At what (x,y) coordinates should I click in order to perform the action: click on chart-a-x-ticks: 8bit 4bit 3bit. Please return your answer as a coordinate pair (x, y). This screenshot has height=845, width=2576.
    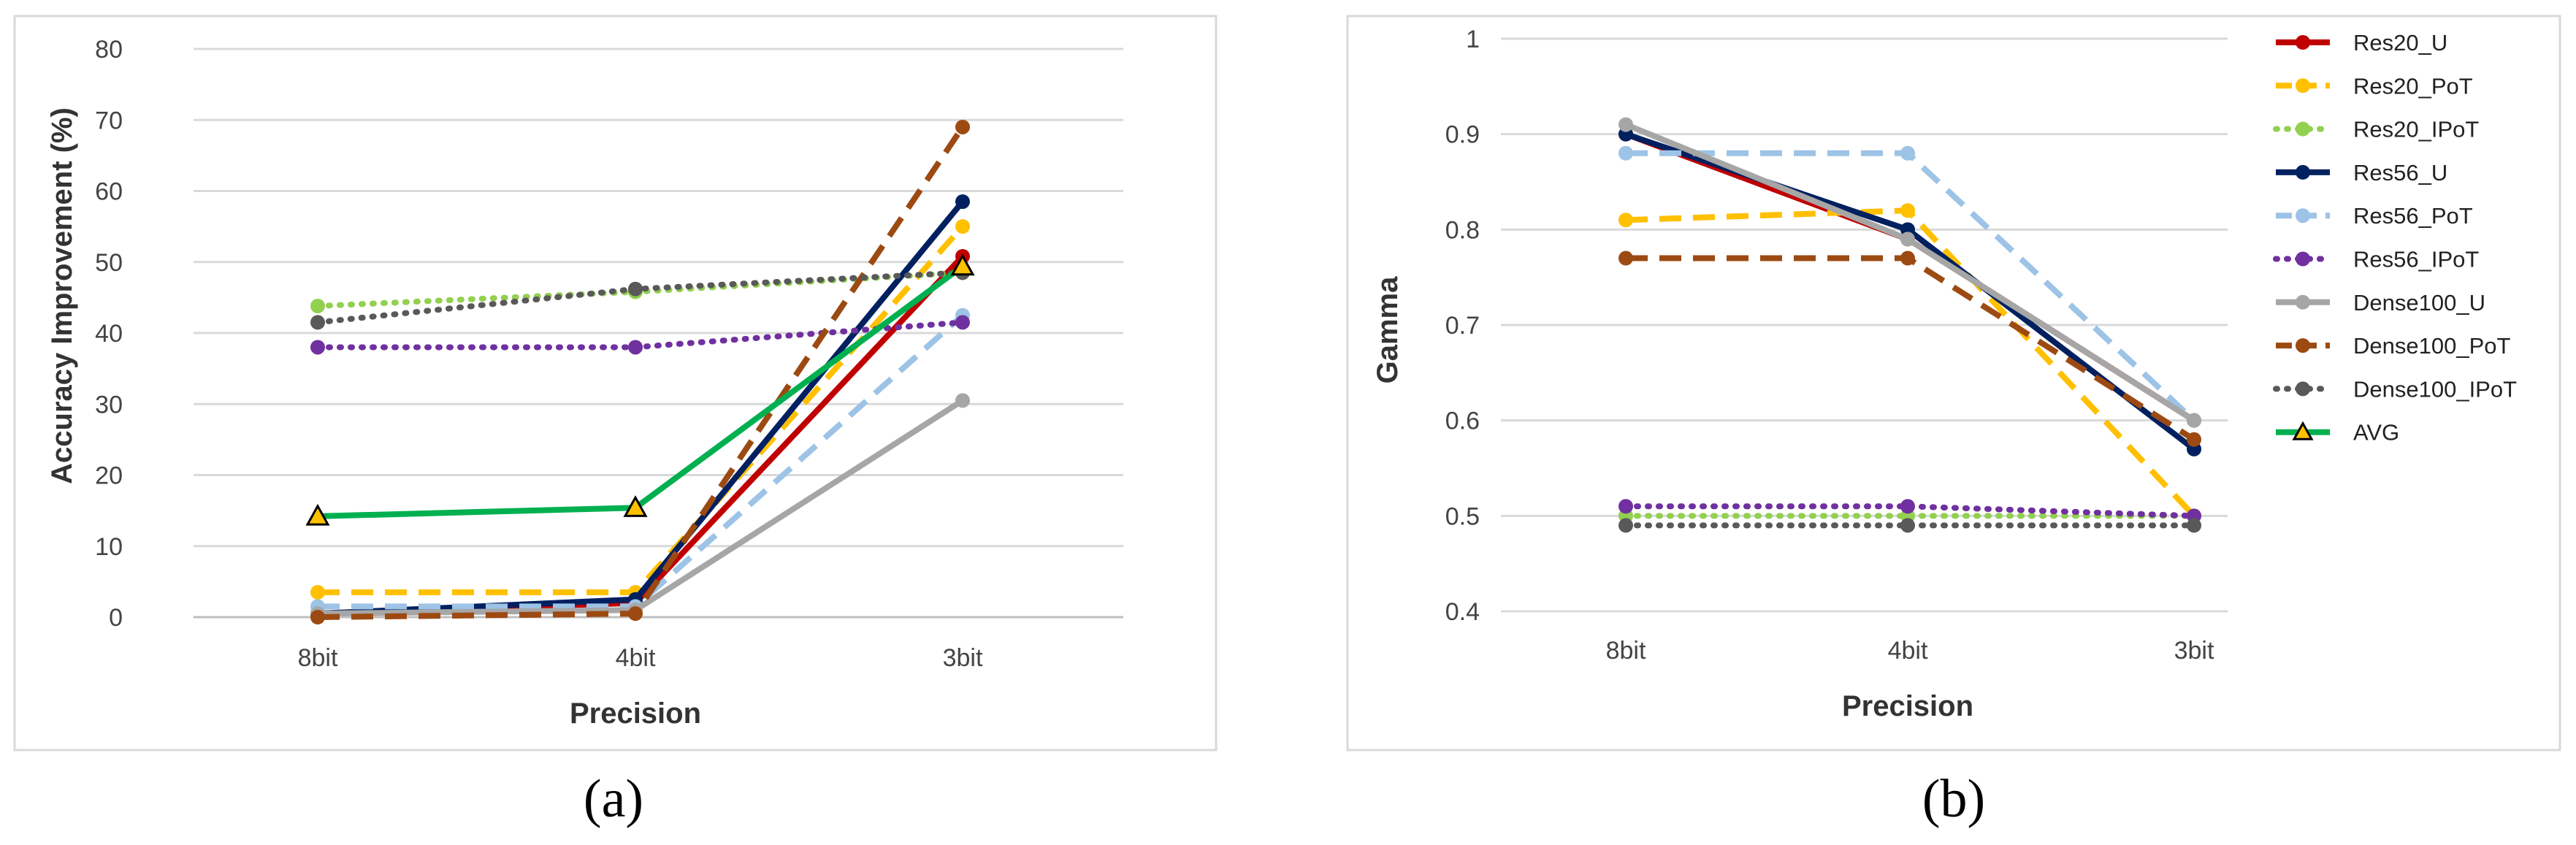
    Looking at the image, I should click on (640, 658).